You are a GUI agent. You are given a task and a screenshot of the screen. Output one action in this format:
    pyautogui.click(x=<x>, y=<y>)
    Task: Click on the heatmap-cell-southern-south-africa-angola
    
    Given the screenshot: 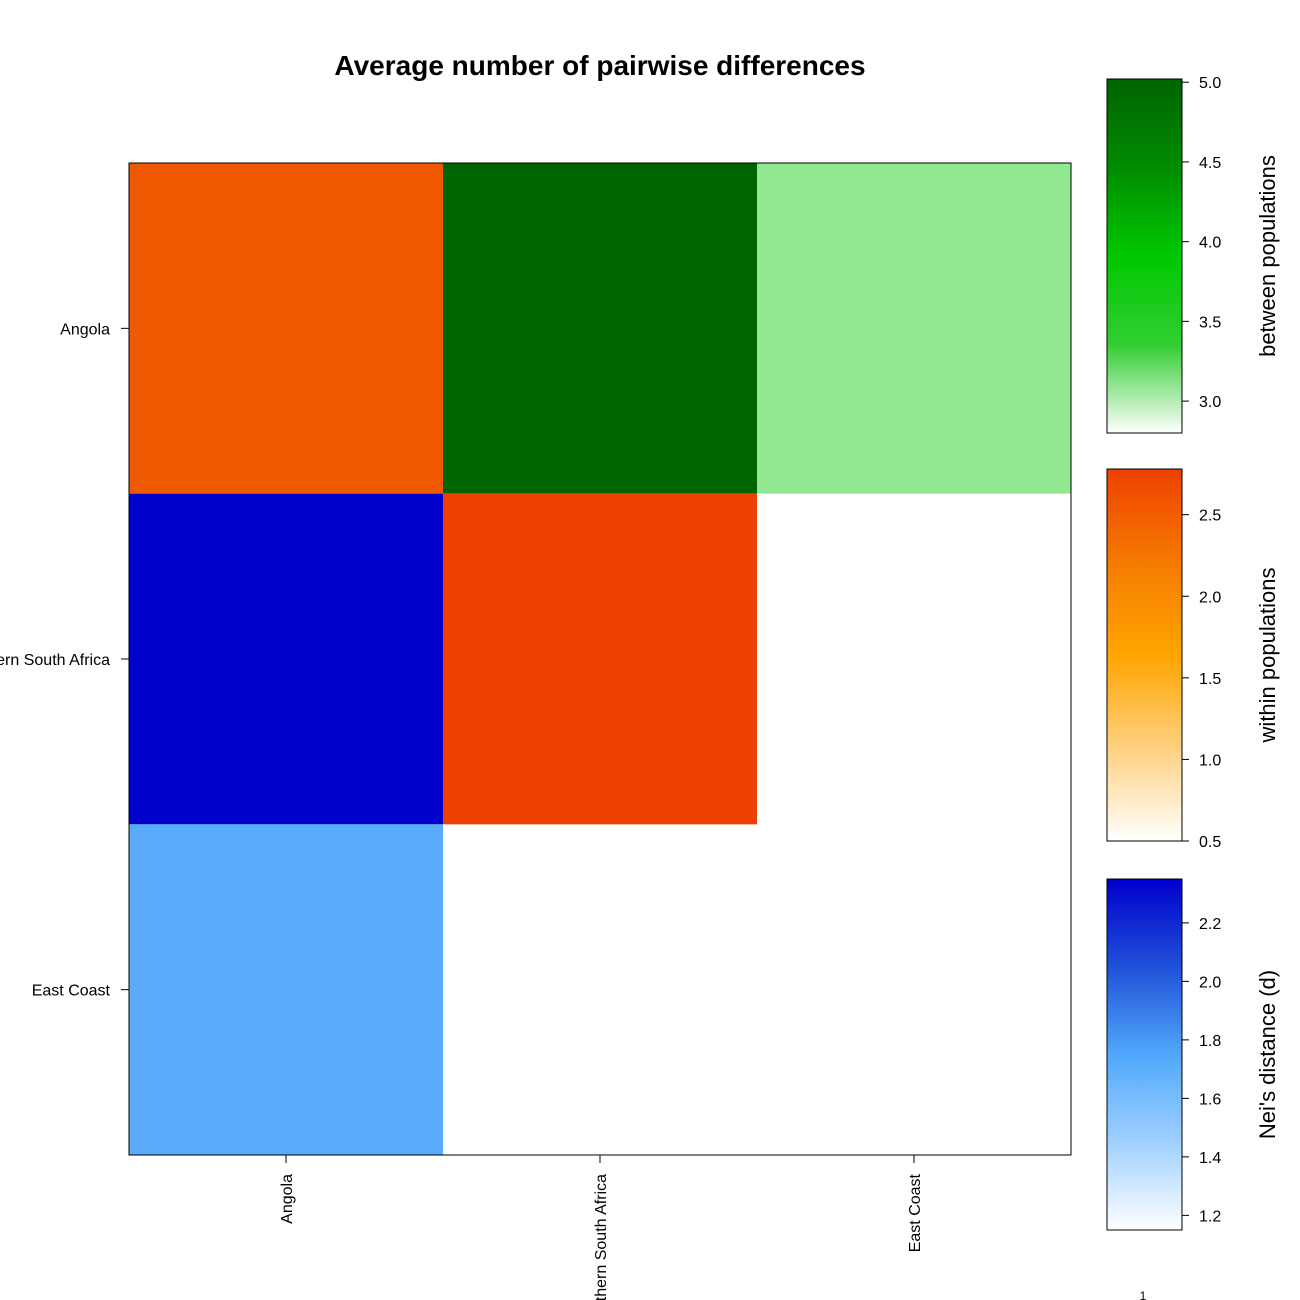 What is the action you would take?
    pyautogui.click(x=286, y=659)
    